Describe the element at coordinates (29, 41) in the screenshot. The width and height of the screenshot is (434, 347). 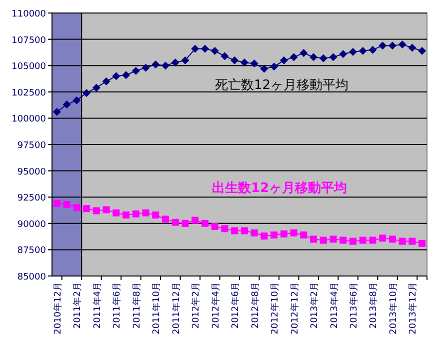
I see `y-tick-label: 107500` at that location.